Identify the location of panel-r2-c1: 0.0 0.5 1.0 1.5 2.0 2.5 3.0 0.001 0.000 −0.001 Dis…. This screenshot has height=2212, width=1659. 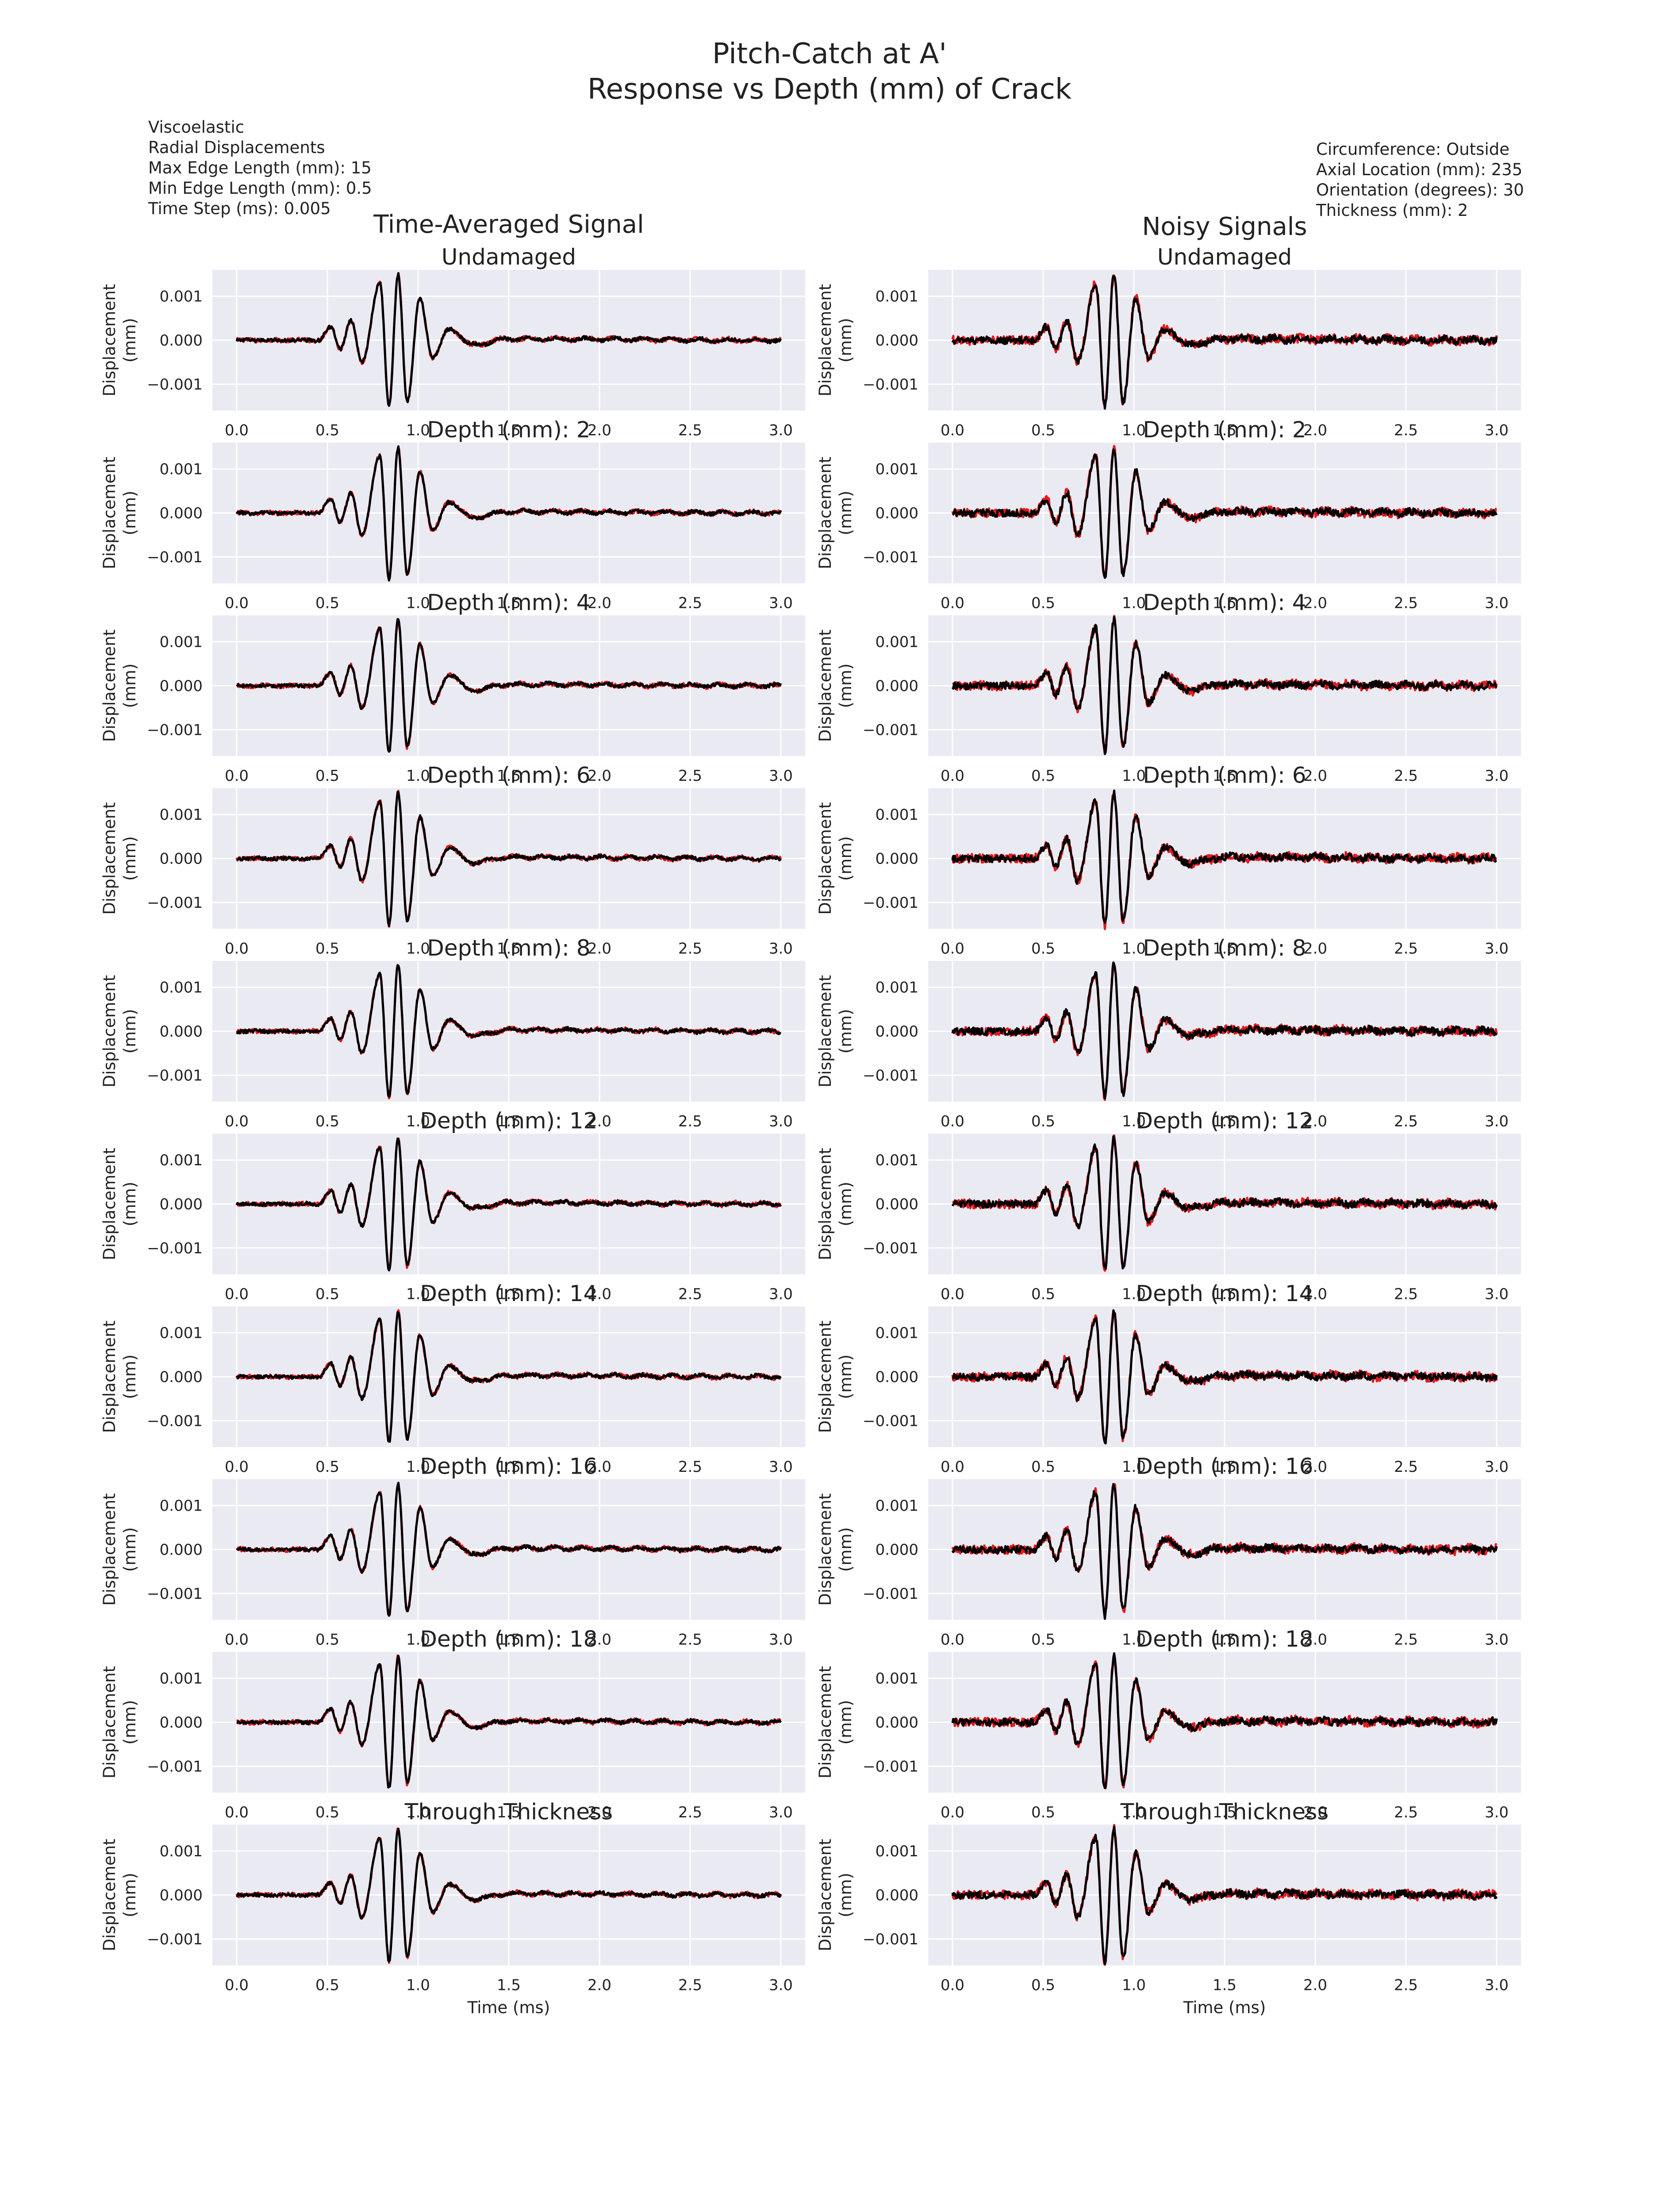
(1169, 688).